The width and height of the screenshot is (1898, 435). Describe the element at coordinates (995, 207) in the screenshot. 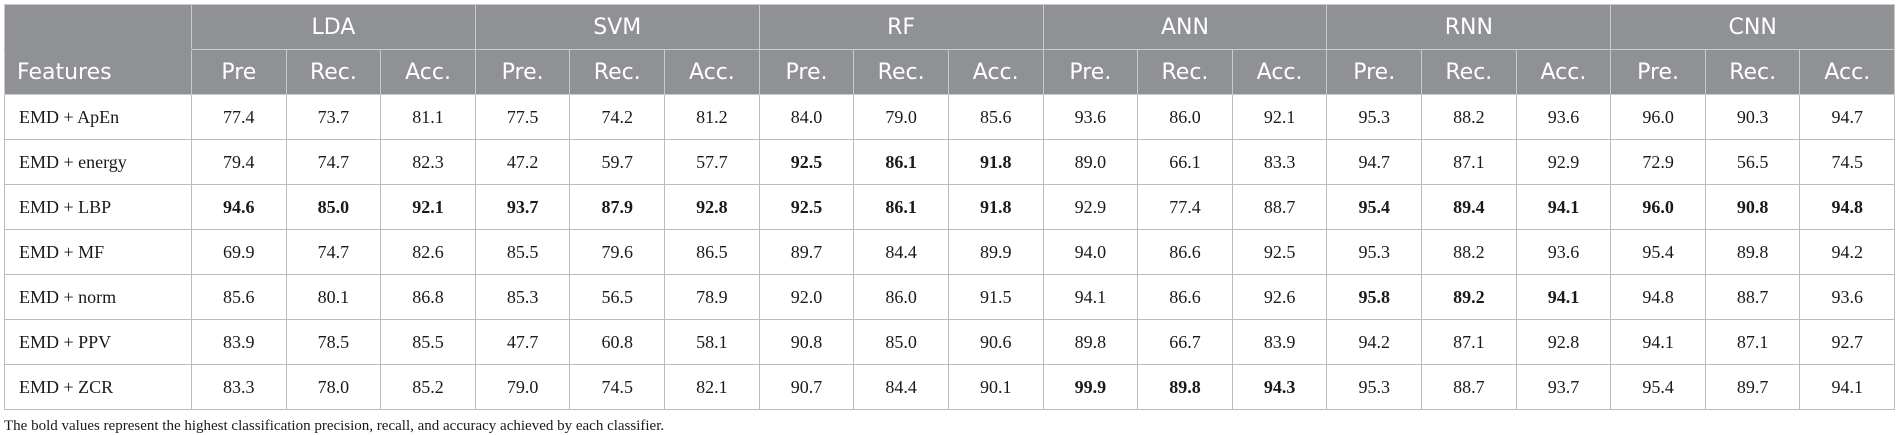

I see `value-cell: 91.8` at that location.